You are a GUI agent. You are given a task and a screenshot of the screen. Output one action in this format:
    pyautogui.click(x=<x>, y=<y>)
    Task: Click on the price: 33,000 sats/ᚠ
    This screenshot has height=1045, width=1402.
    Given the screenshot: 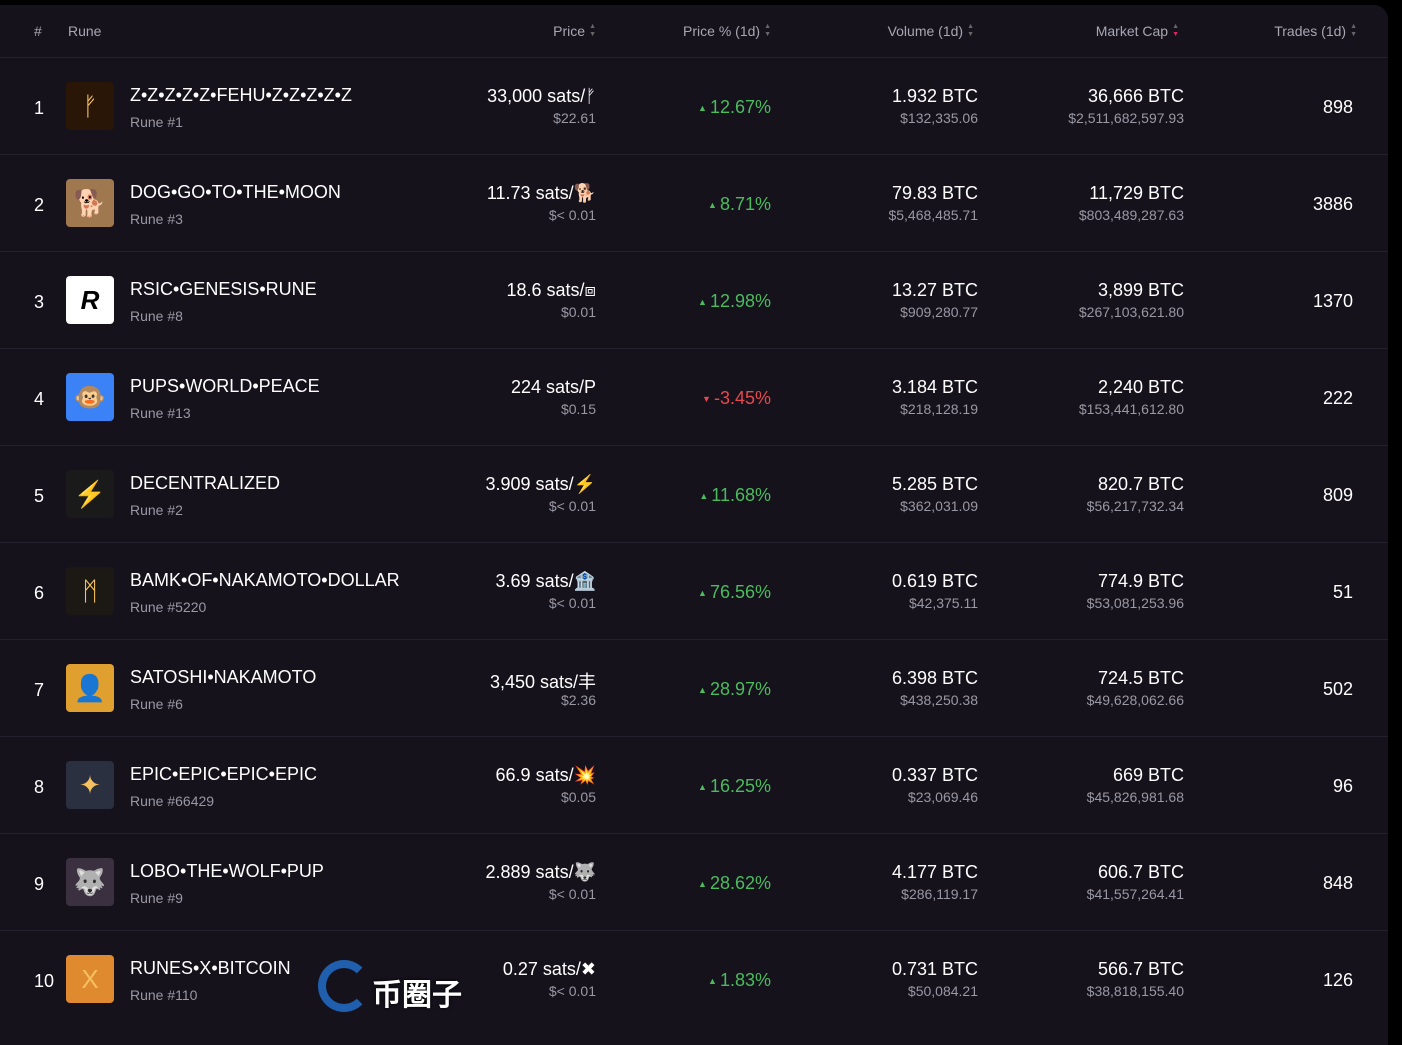 What is the action you would take?
    pyautogui.click(x=541, y=96)
    